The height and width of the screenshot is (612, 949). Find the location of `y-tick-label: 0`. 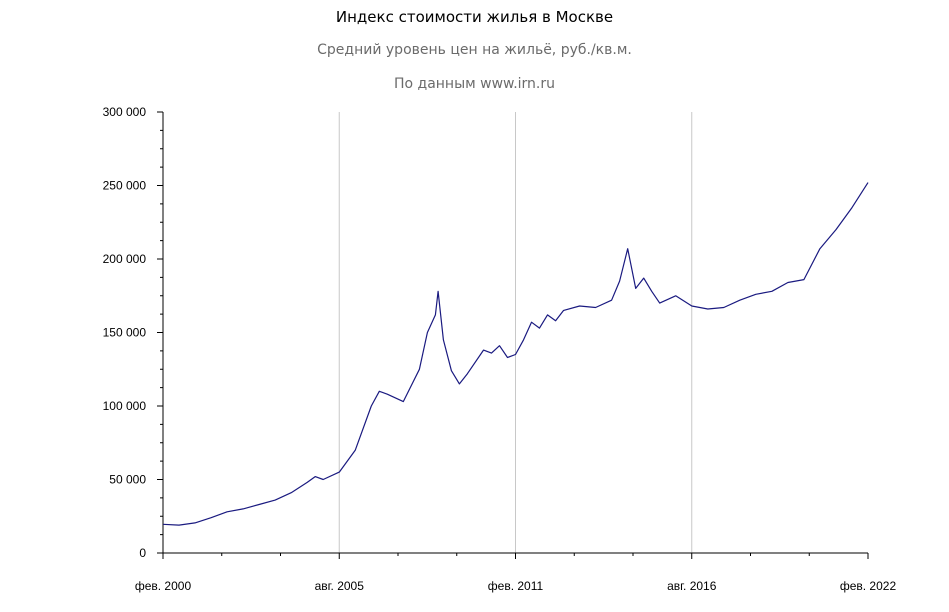

y-tick-label: 0 is located at coordinates (142, 553).